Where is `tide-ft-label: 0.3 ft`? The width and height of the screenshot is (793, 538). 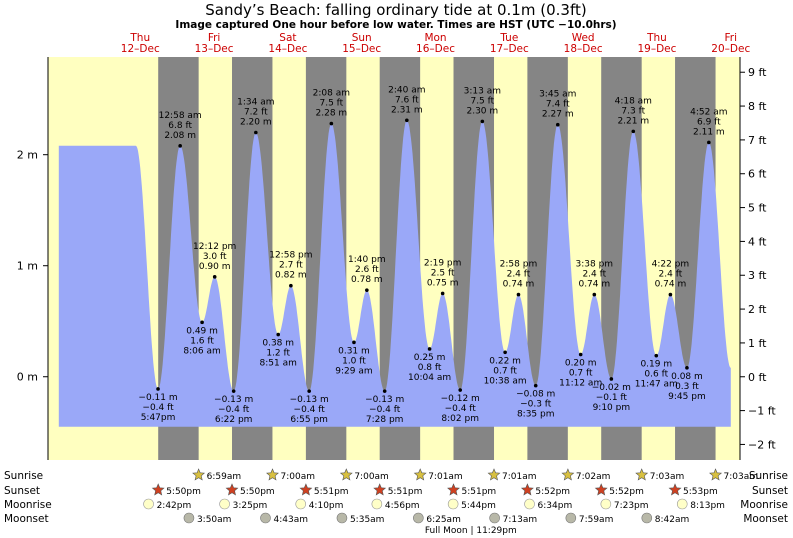 tide-ft-label: 0.3 ft is located at coordinates (687, 387).